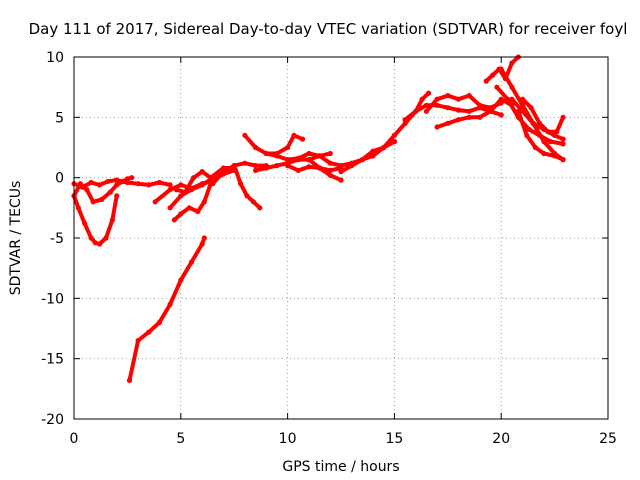  I want to click on y-tick-label: 10, so click(55, 58).